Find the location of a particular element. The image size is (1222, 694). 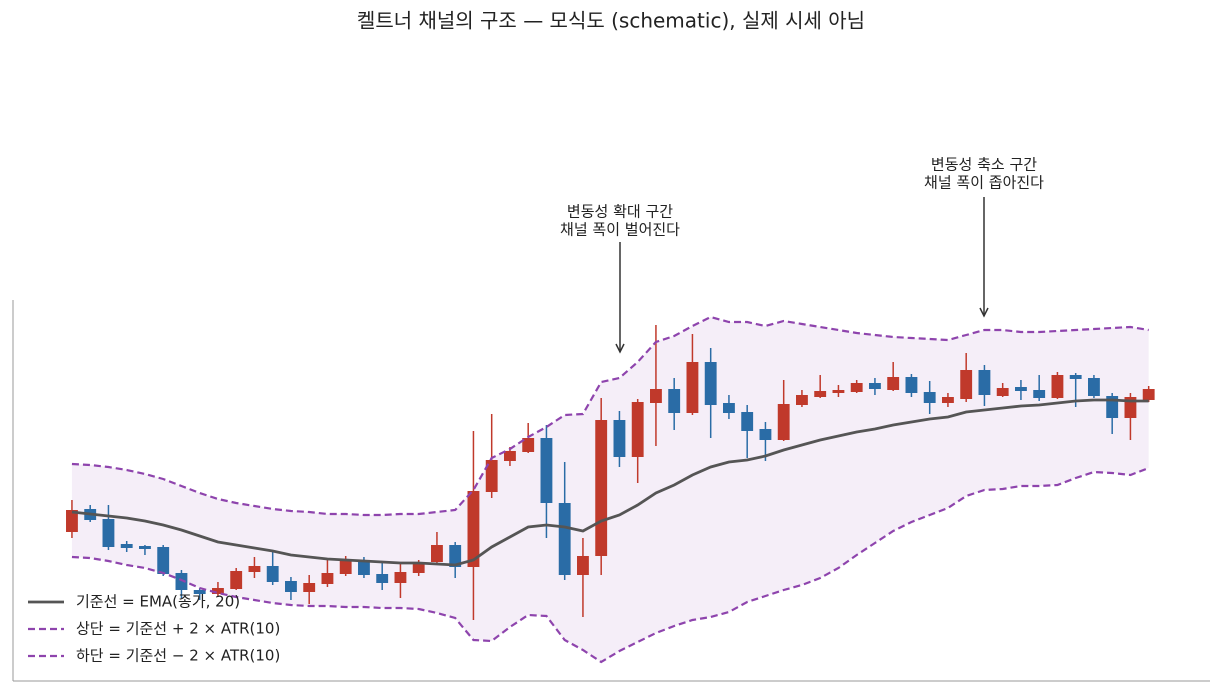

legend-label: 상단 = 기준선 + 2 × ATR(10) is located at coordinates (178, 629).